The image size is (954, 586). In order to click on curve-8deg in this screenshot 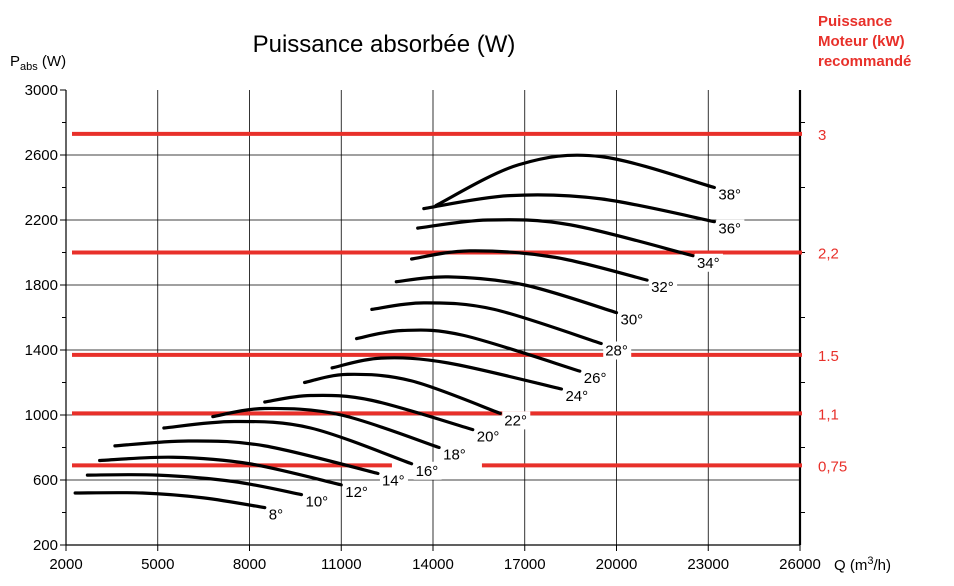, I will do `click(170, 500)`.